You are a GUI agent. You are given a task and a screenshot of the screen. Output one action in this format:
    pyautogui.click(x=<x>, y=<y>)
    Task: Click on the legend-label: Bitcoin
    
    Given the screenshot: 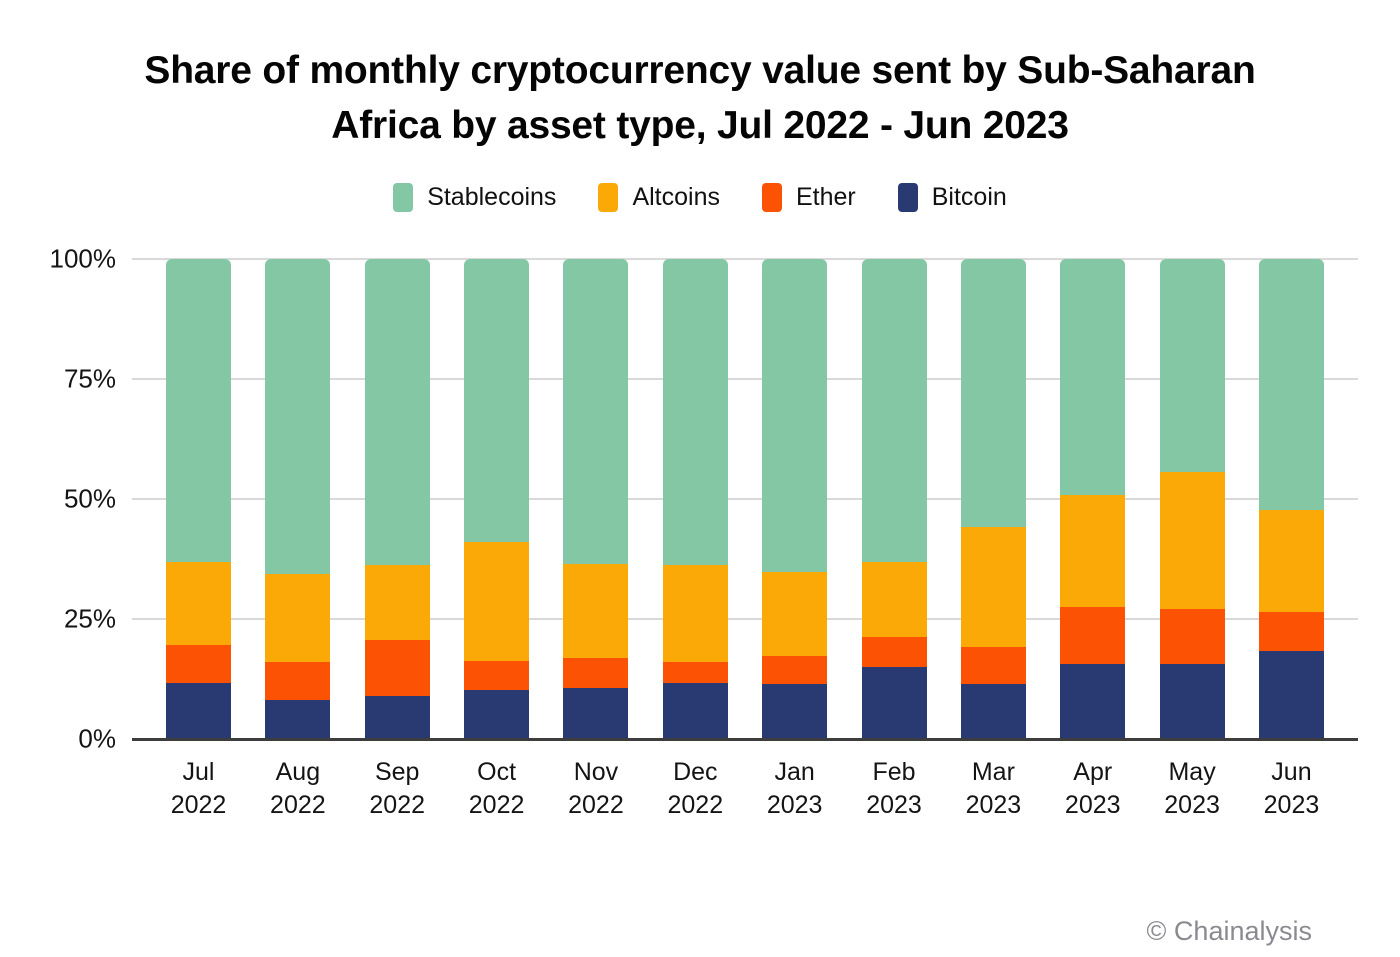 What is the action you would take?
    pyautogui.click(x=969, y=197)
    